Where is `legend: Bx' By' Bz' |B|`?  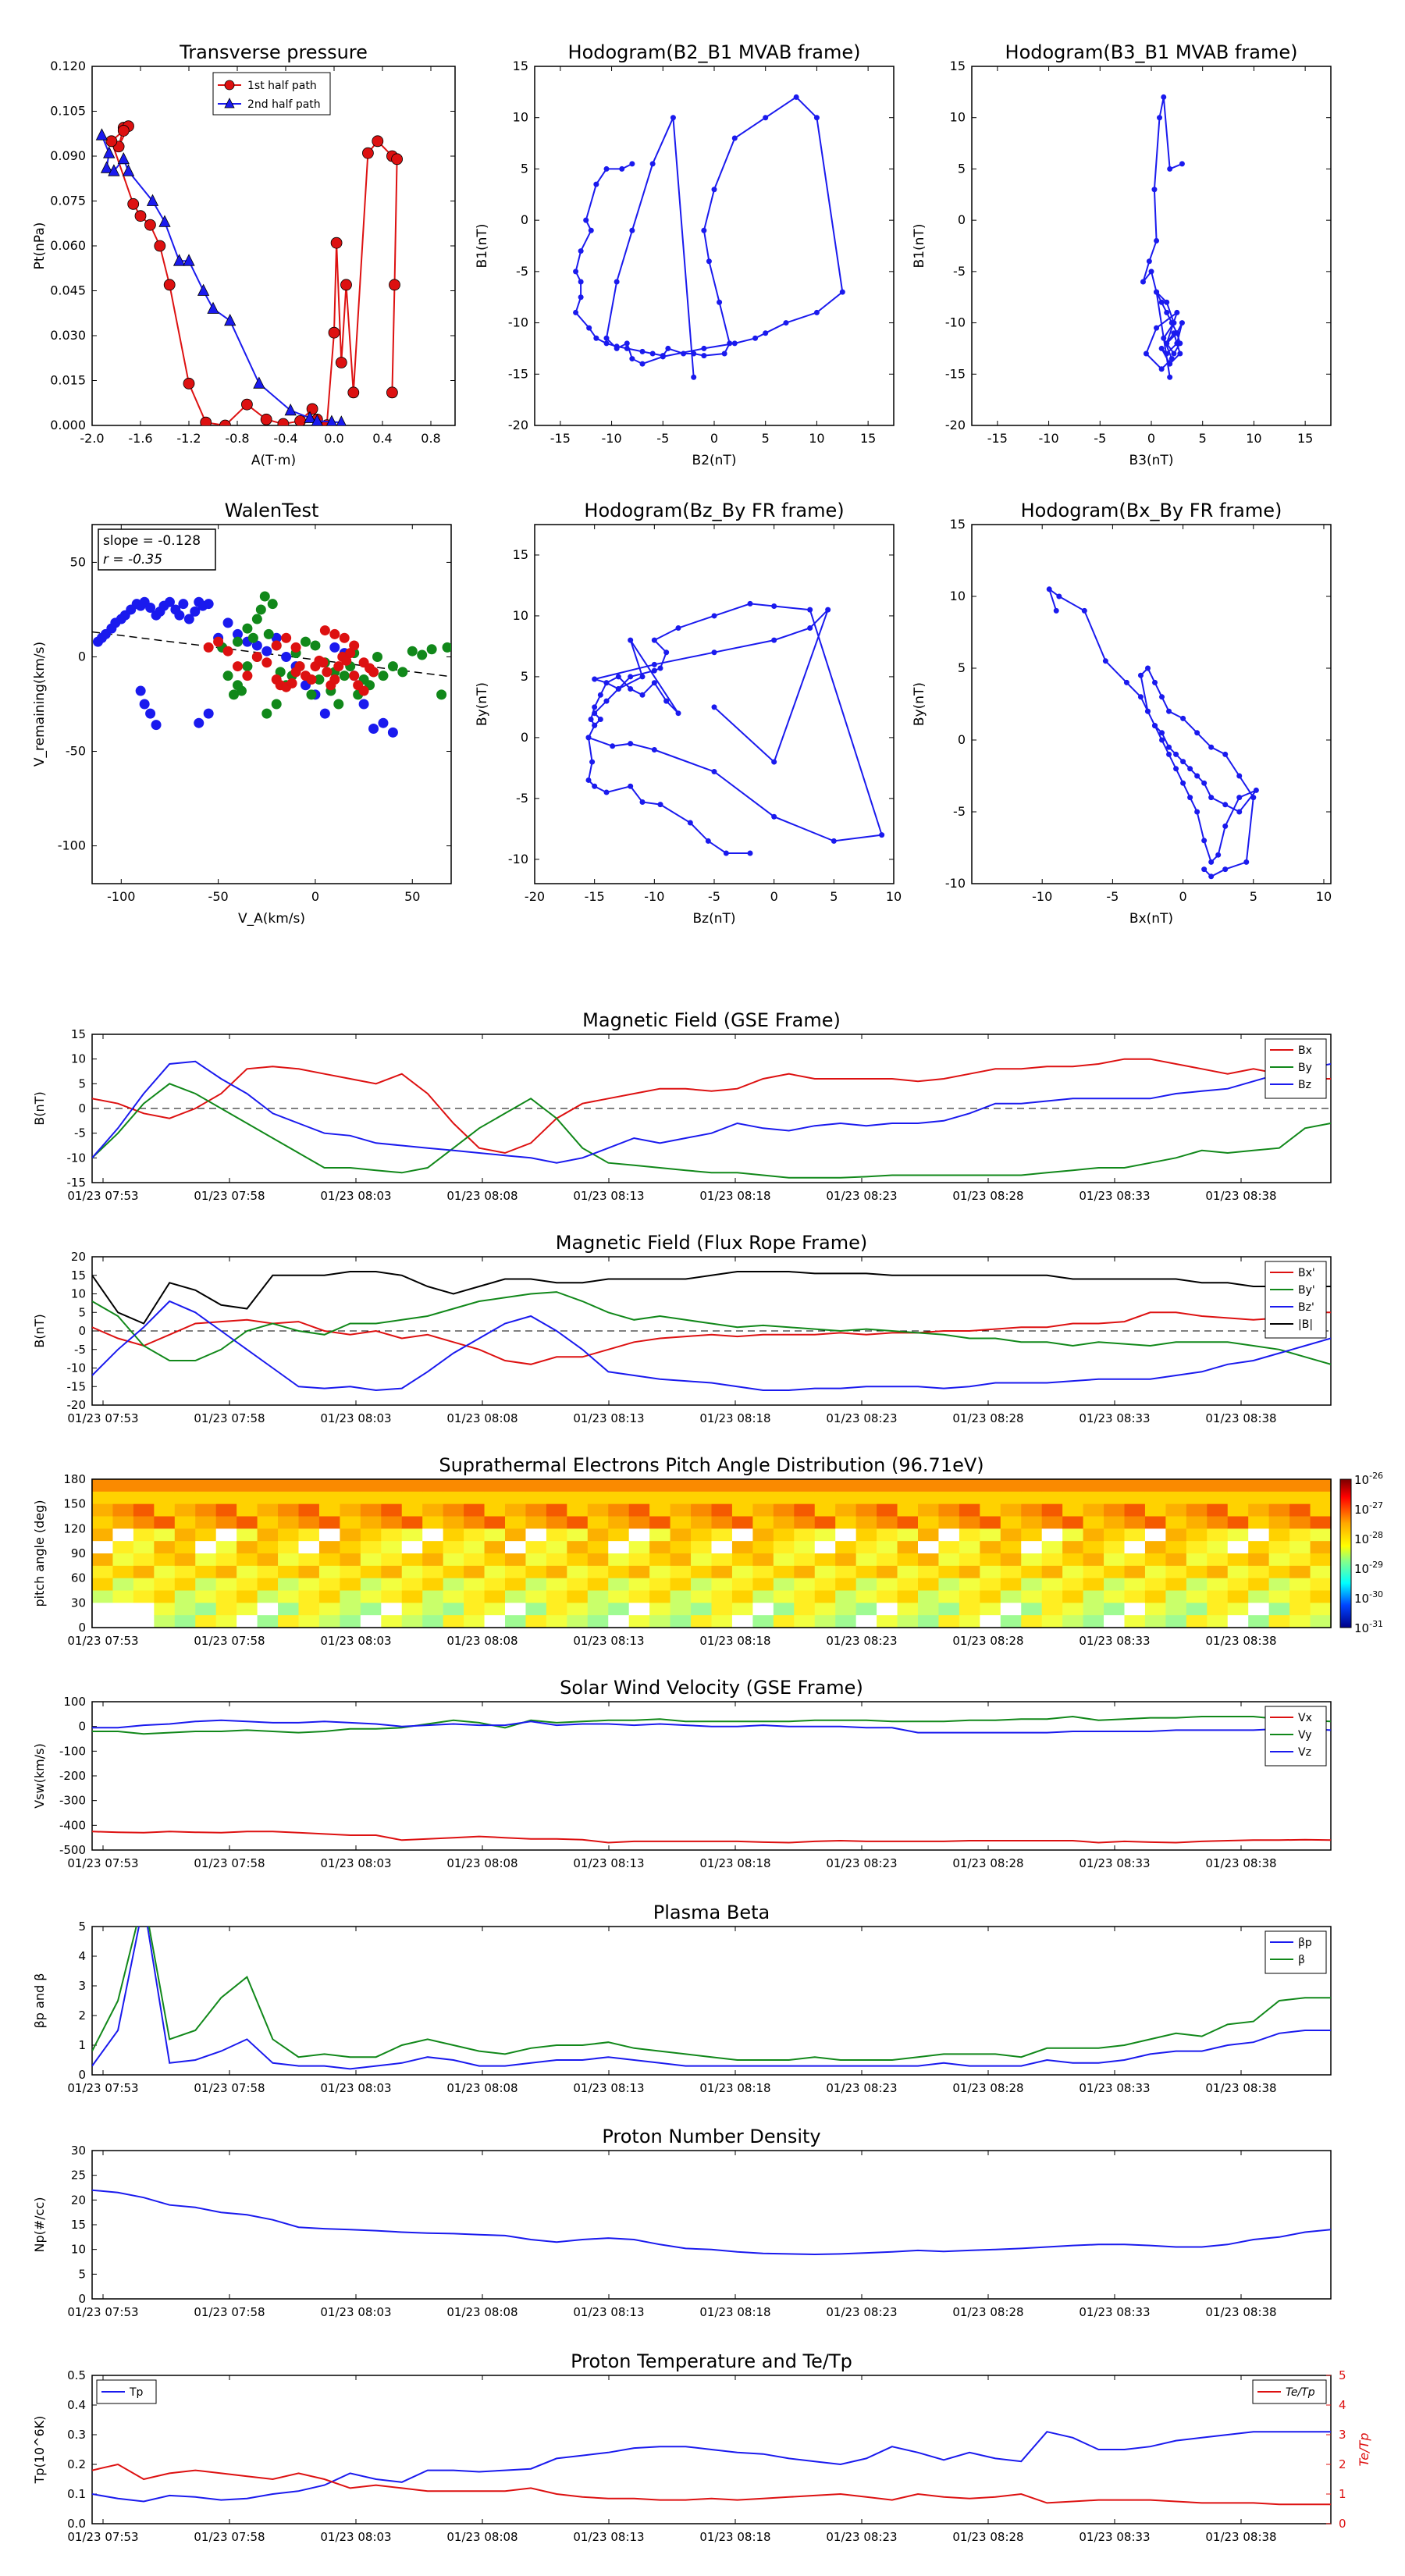
legend: Bx' By' Bz' |B| is located at coordinates (1295, 1300).